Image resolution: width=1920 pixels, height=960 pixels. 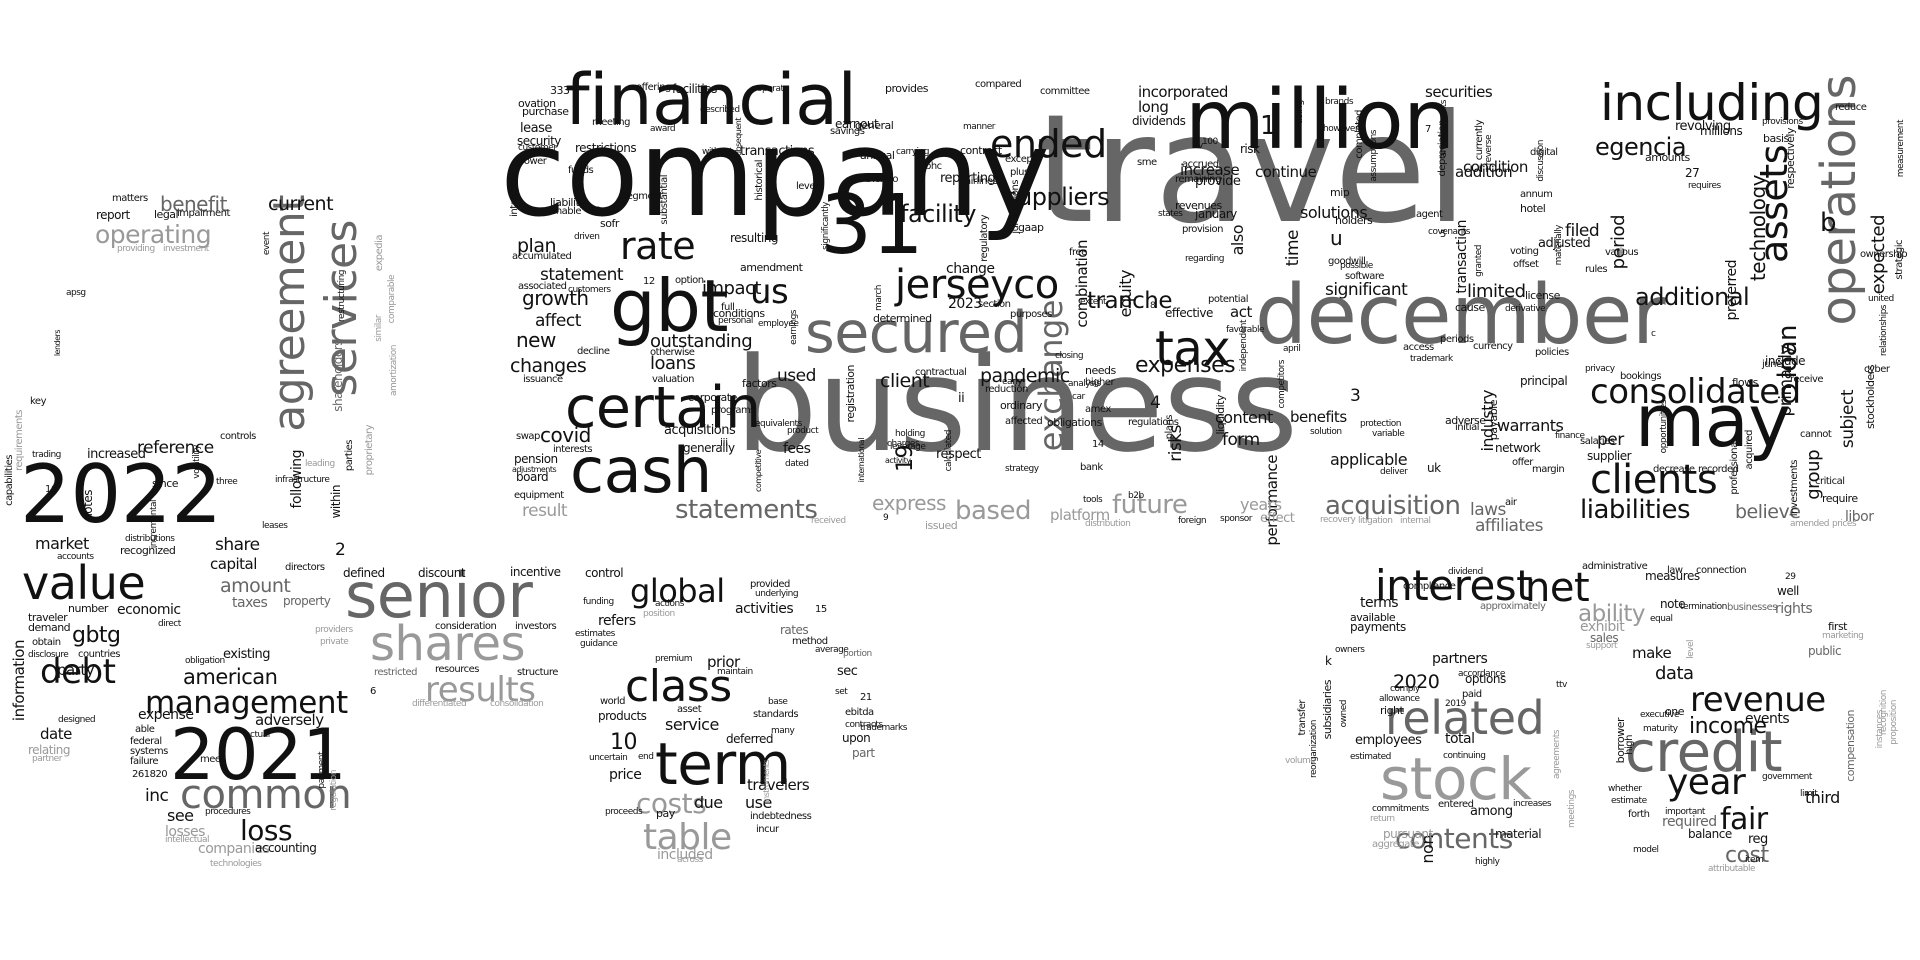 I want to click on word-travelers: travelers, so click(x=778, y=785).